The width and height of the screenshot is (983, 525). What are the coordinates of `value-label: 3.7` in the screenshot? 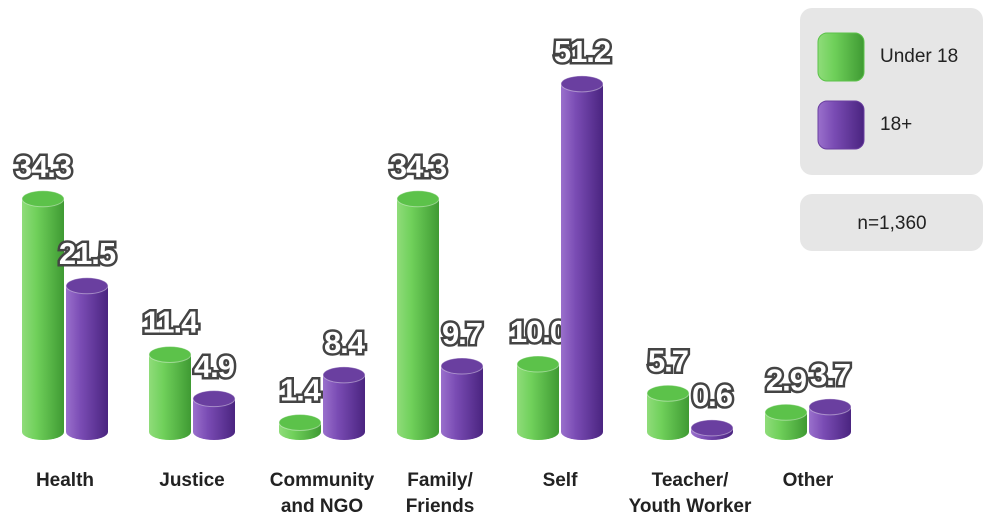 It's located at (830, 374).